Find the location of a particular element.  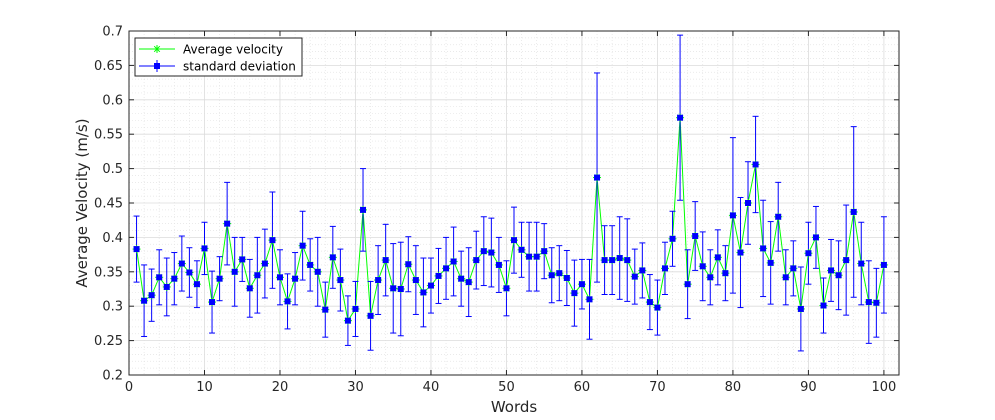

x-tick-label: 70 is located at coordinates (657, 387).